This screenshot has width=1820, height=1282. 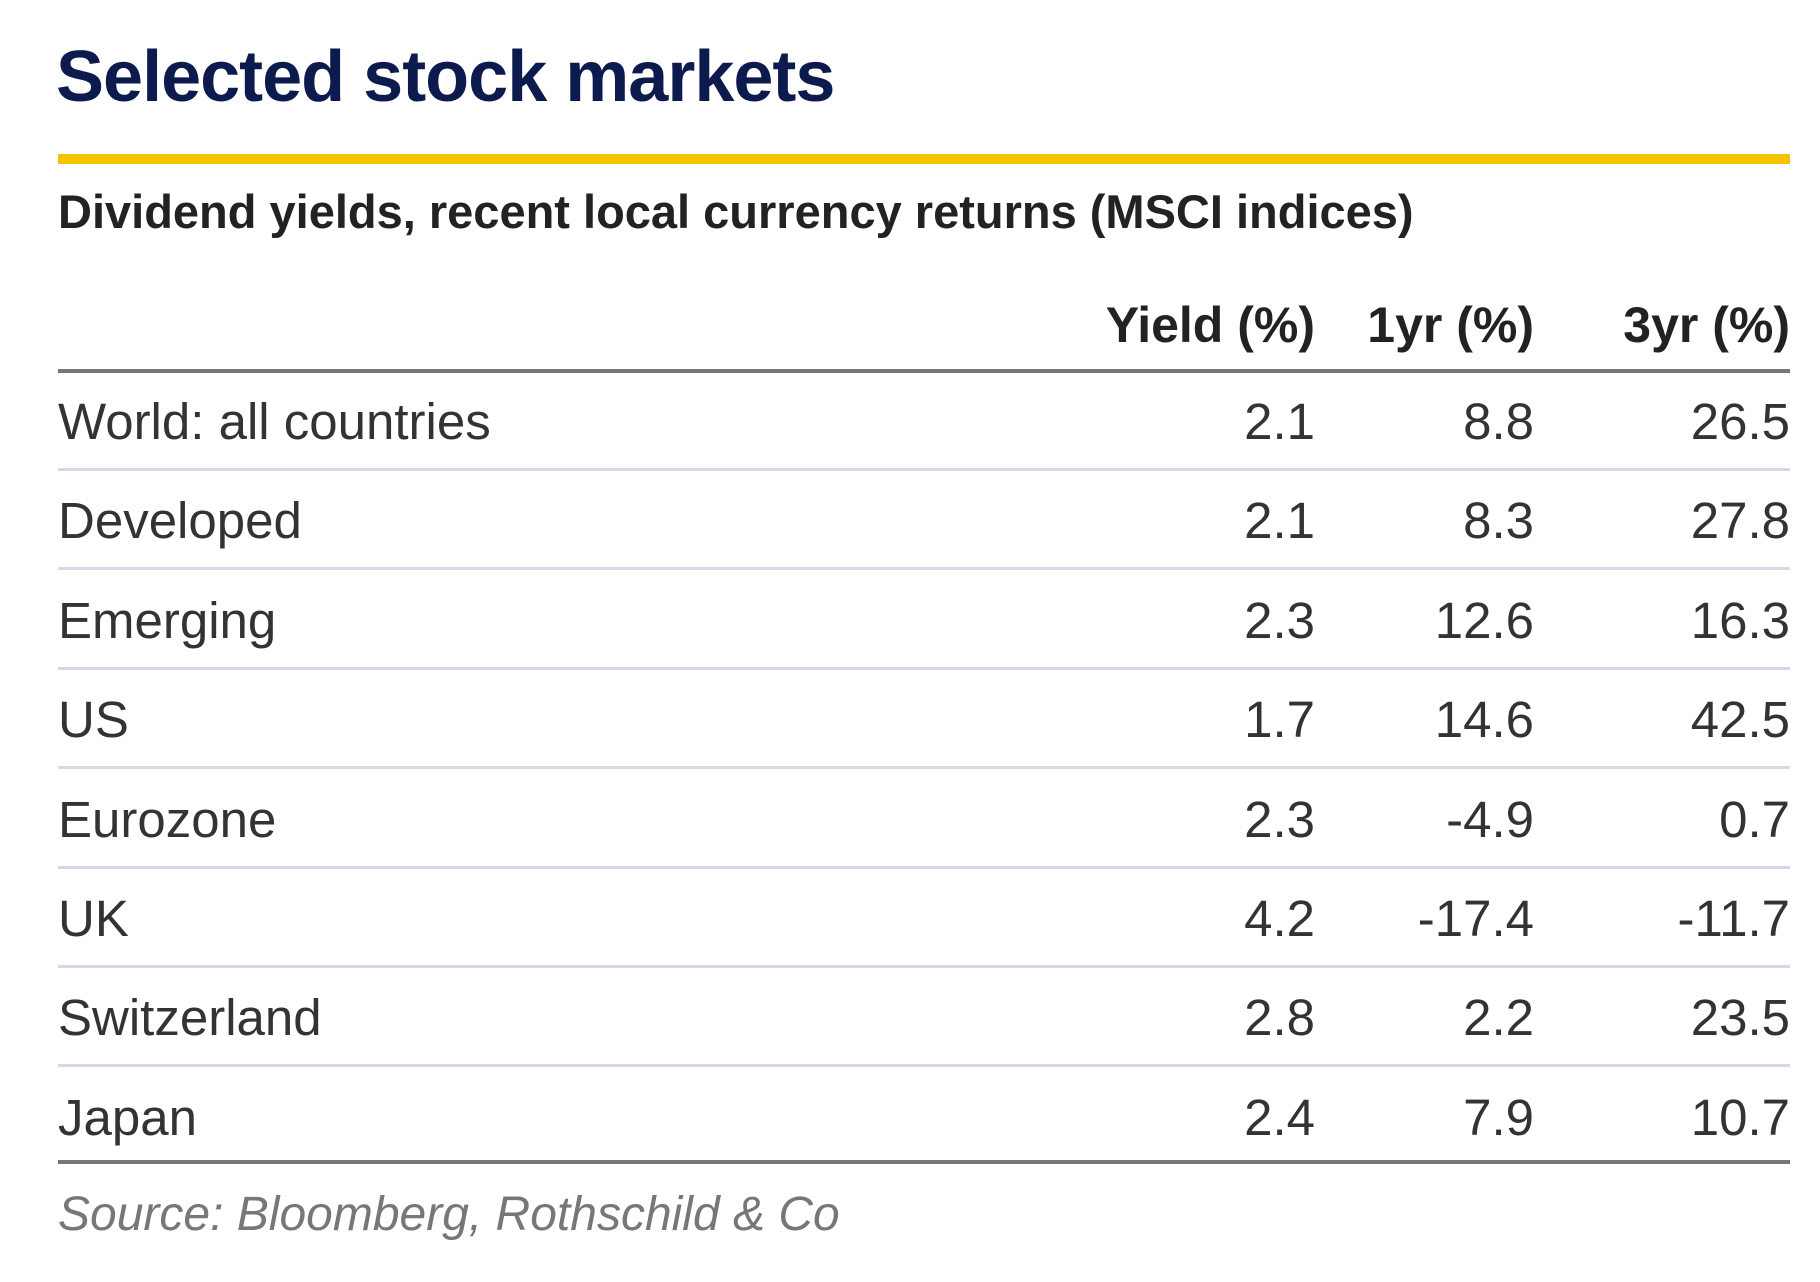 I want to click on table-cell: -11.7, so click(x=1733, y=918).